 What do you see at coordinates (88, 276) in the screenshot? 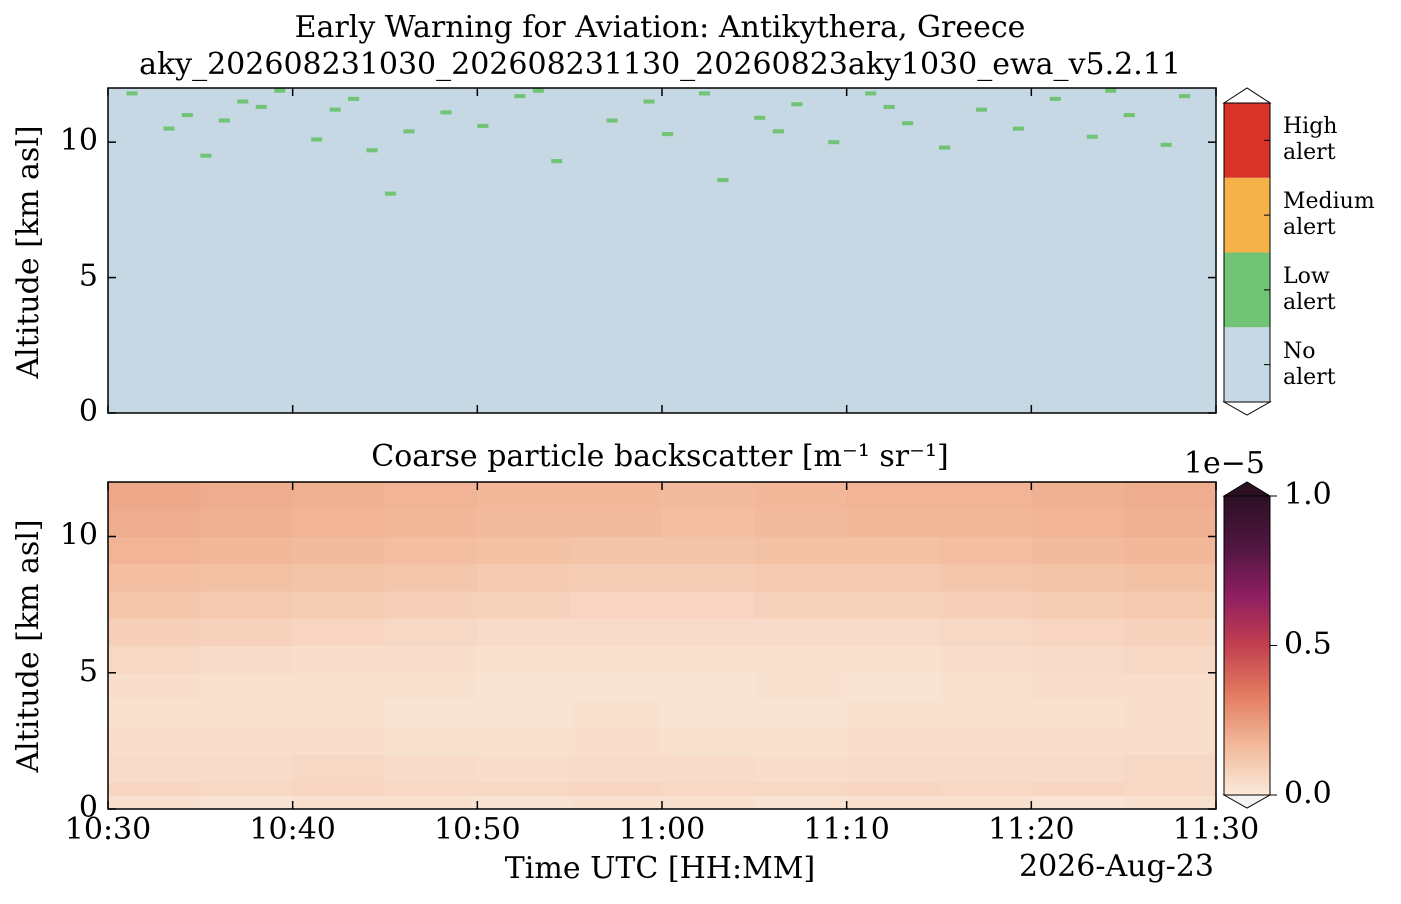
I see `y-tick-label: 5` at bounding box center [88, 276].